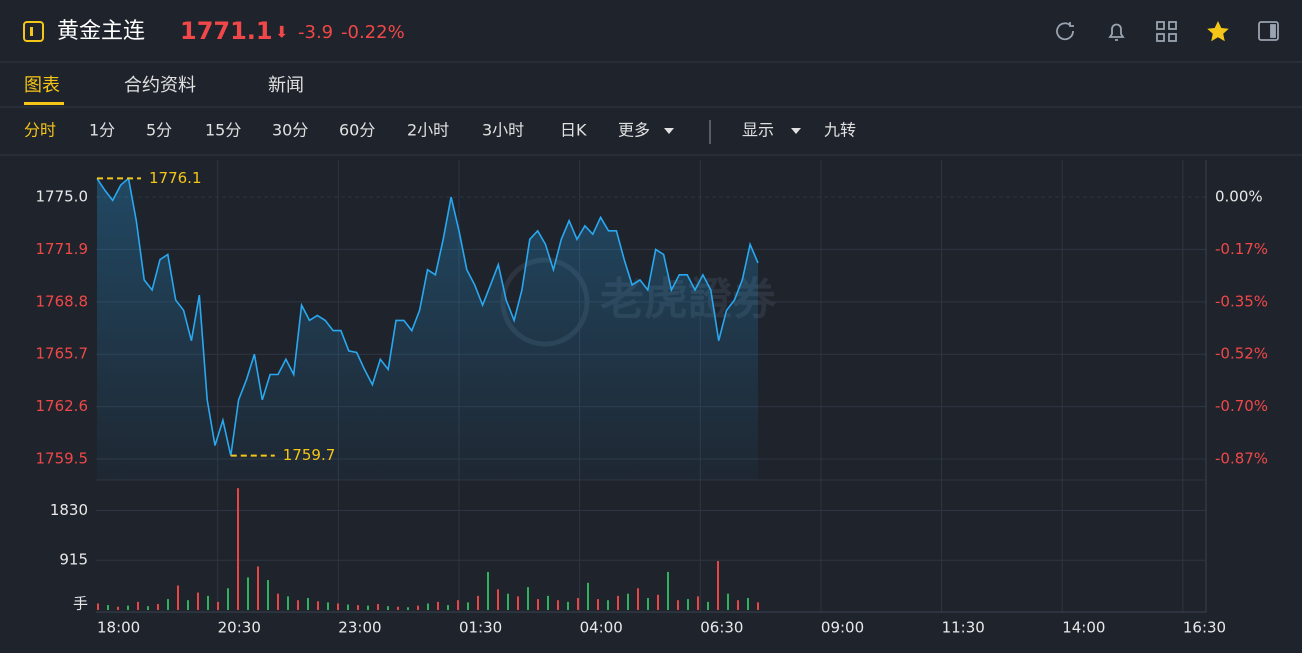 This screenshot has width=1302, height=653. Describe the element at coordinates (62, 459) in the screenshot. I see `y-tick-label: 1759.5` at that location.